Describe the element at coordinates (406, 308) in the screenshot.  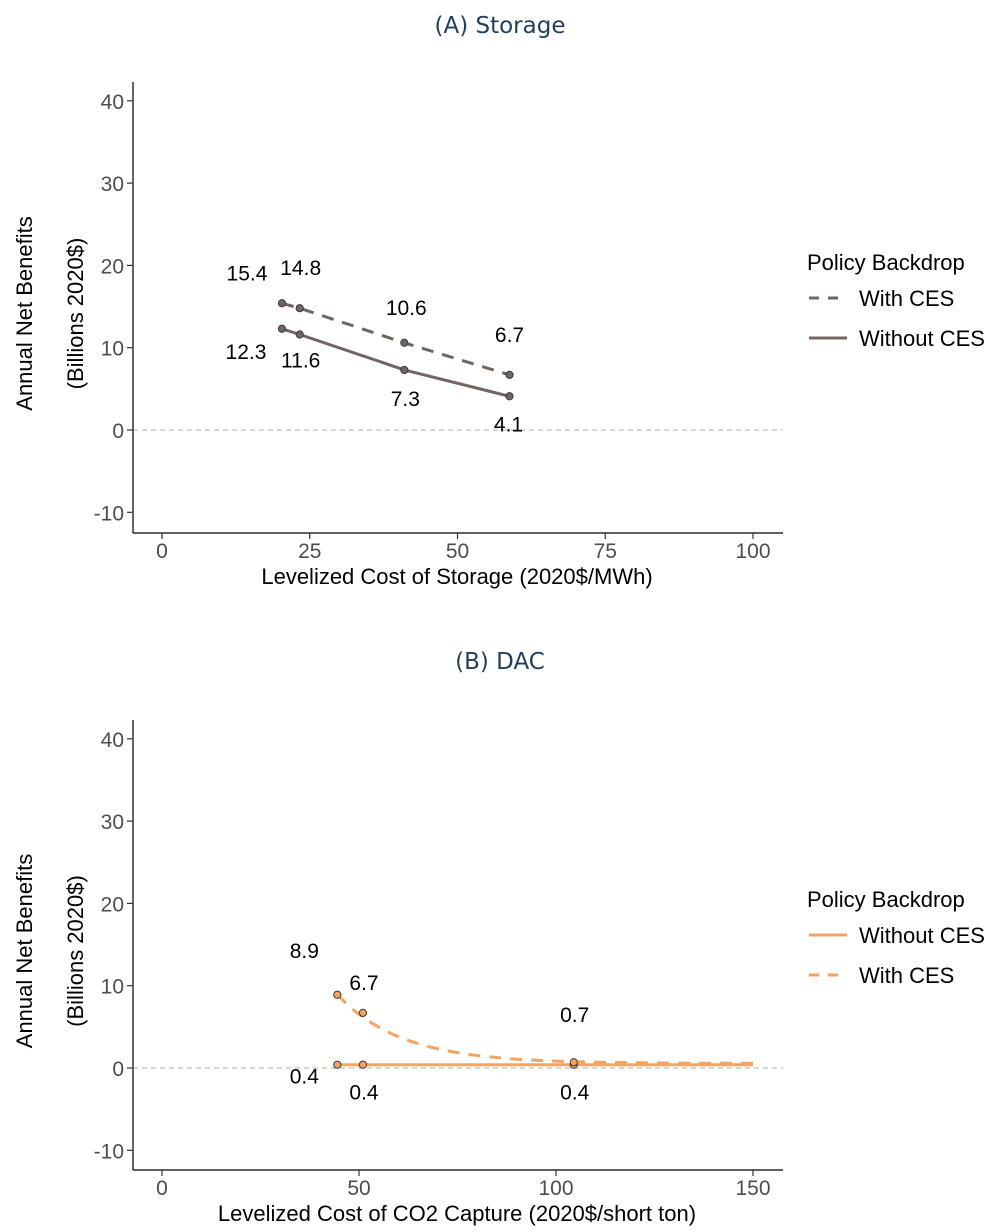
I see `data-label: 10.6` at that location.